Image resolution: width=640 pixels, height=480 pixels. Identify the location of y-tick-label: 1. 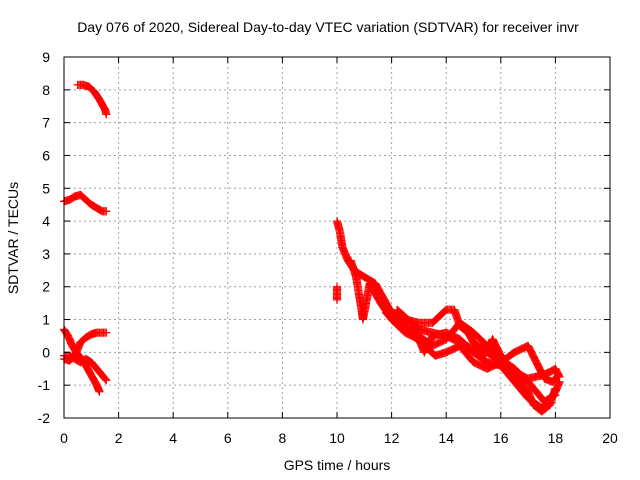
(46, 320).